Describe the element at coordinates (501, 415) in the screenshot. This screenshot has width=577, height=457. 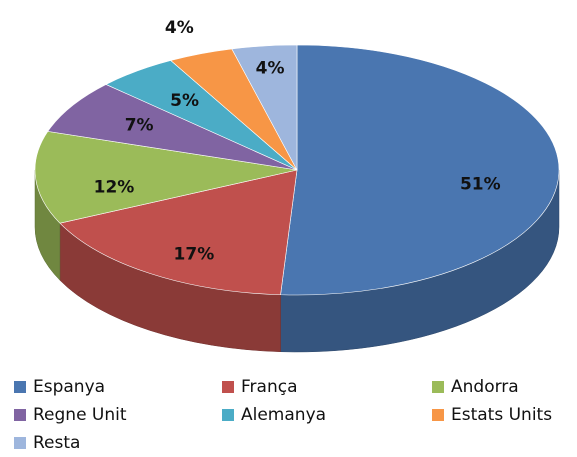
I see `legend-label: Estats Units` at that location.